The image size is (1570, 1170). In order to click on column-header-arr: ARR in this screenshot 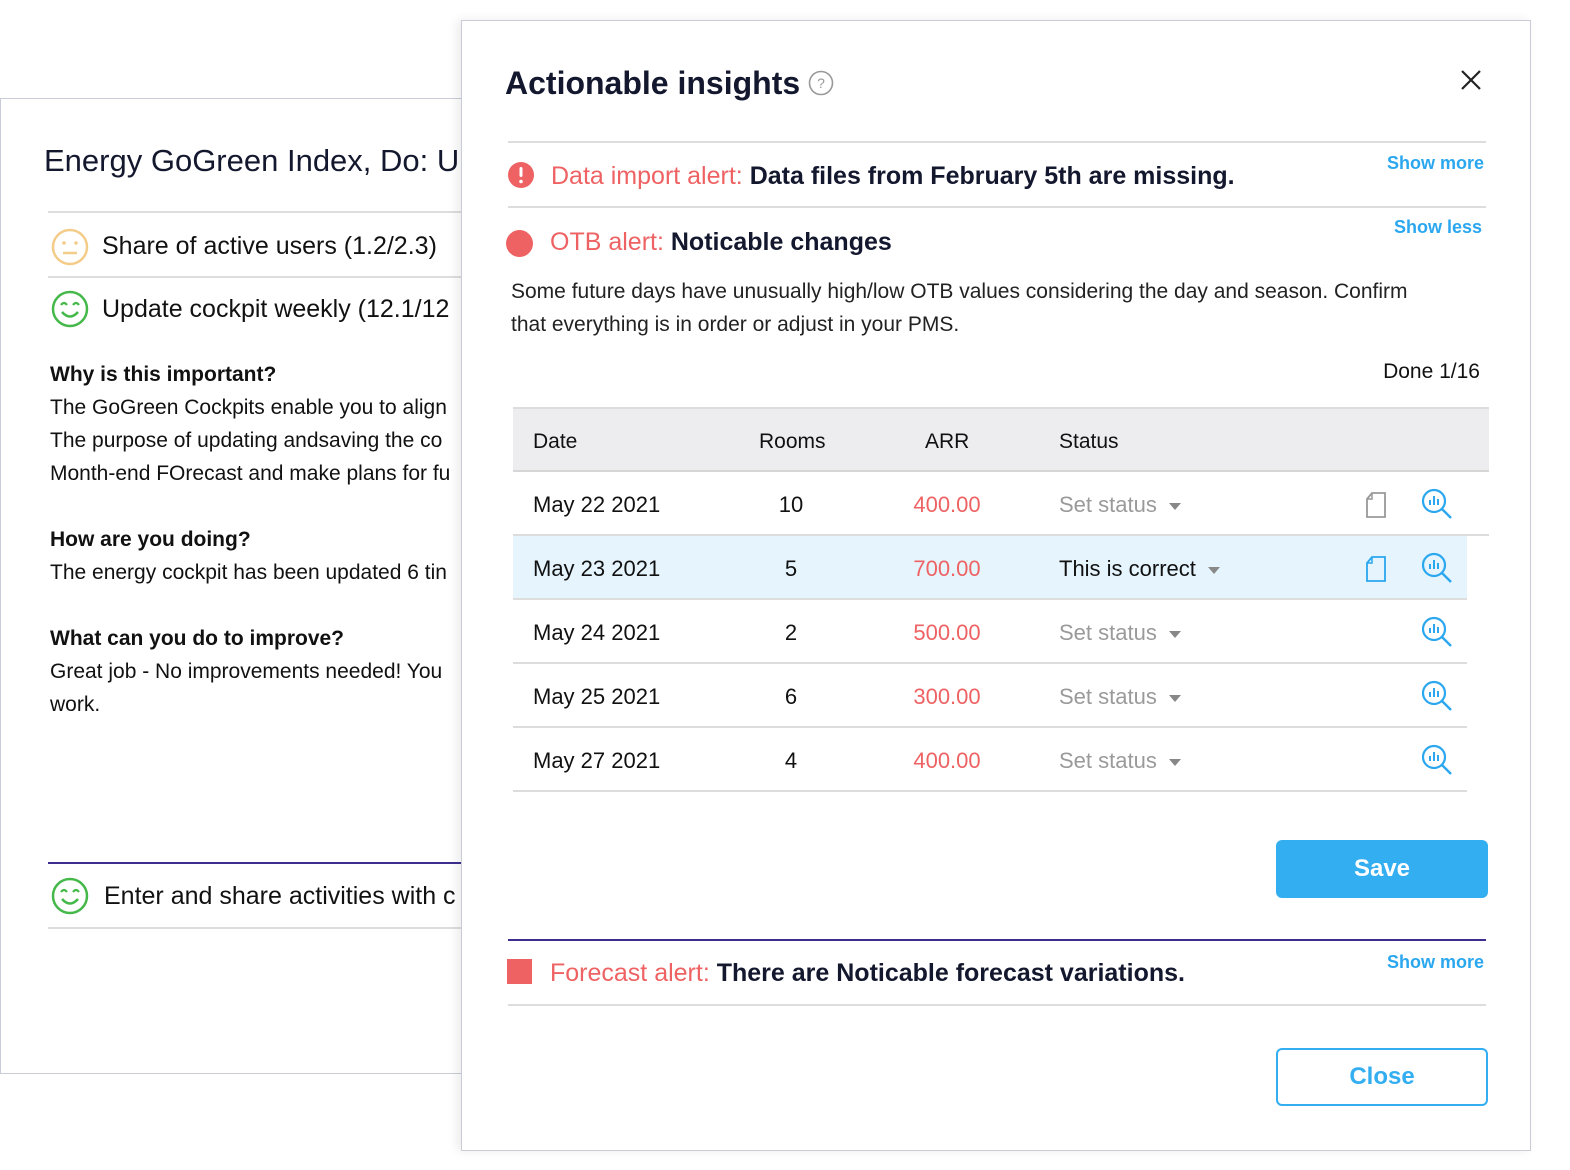, I will do `click(947, 441)`.